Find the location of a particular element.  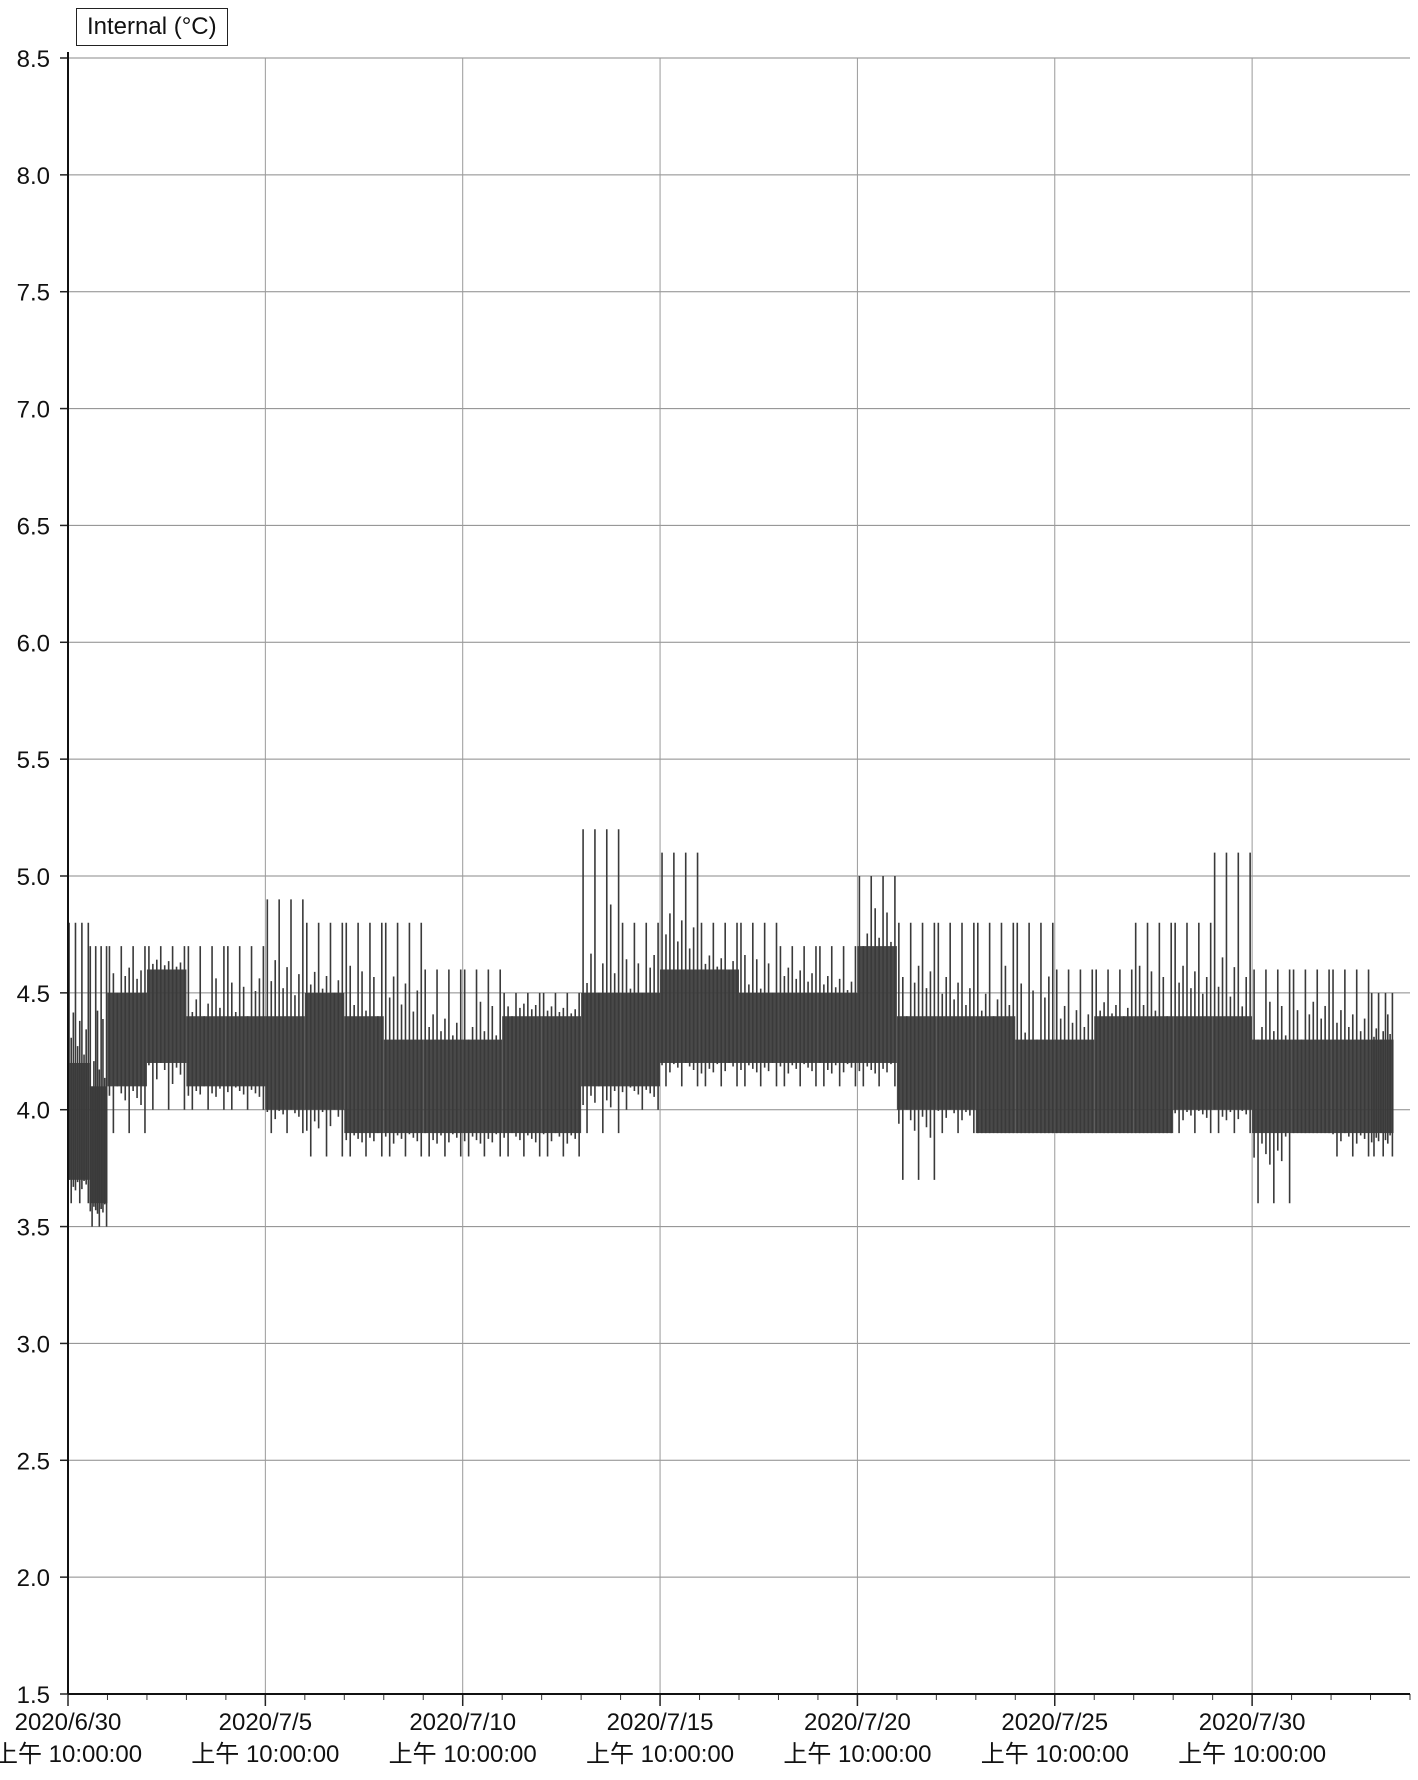

y-tick-label: 2.5 is located at coordinates (33, 1461).